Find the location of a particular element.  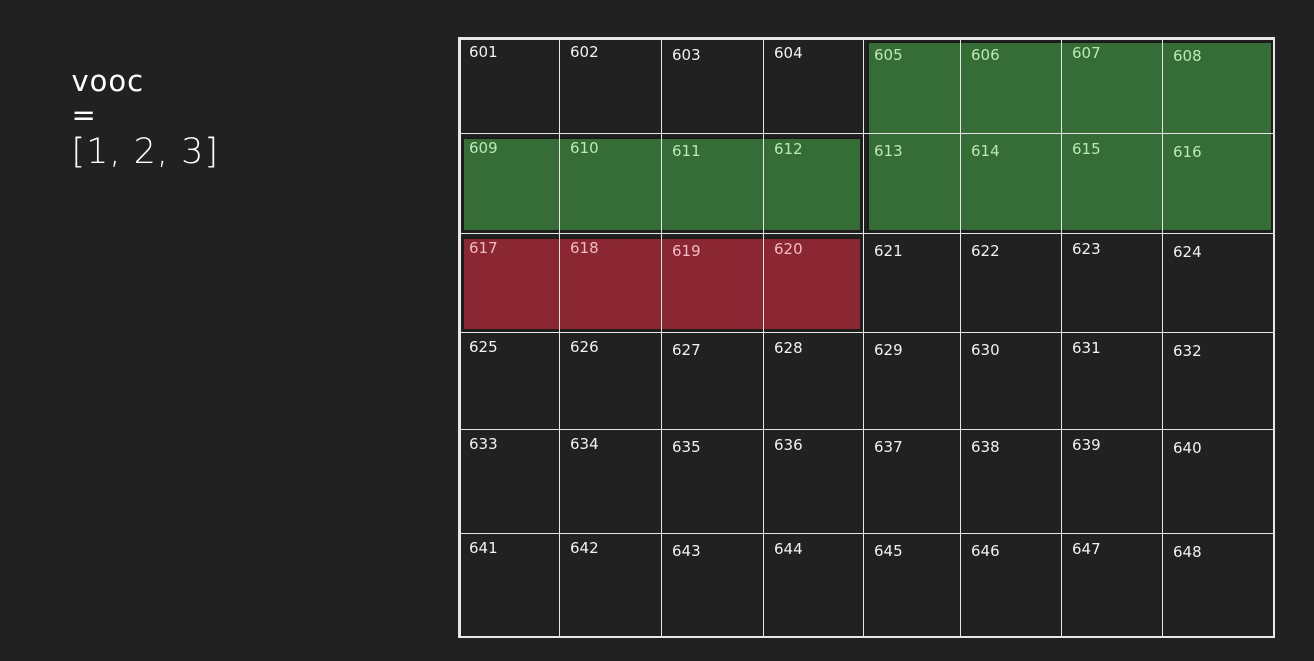

grid-cell: 601 is located at coordinates (509, 85).